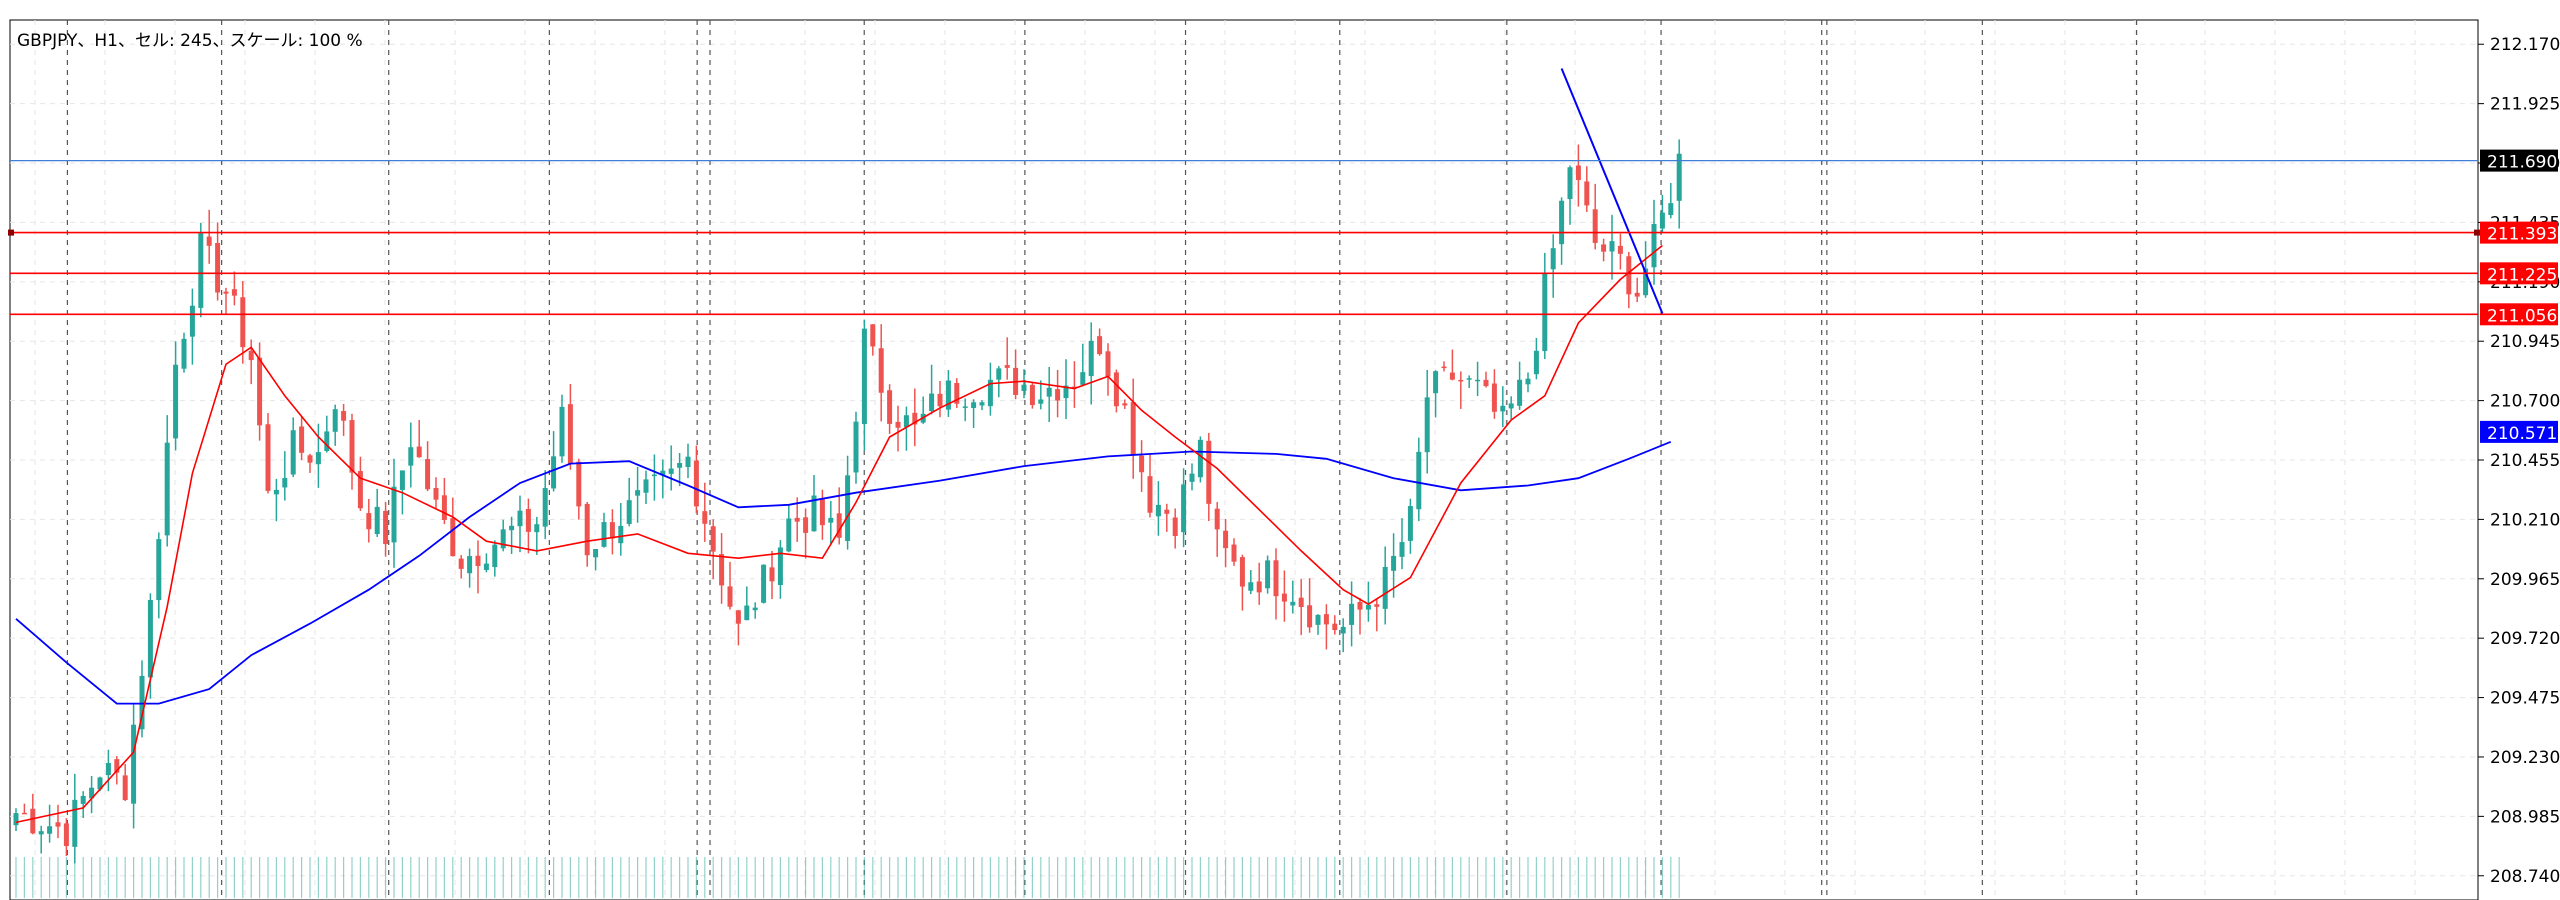 This screenshot has height=900, width=2560. What do you see at coordinates (190, 41) in the screenshot?
I see `chart-title: GBPJPY、H1、セル: 245、スケール: 100 %` at bounding box center [190, 41].